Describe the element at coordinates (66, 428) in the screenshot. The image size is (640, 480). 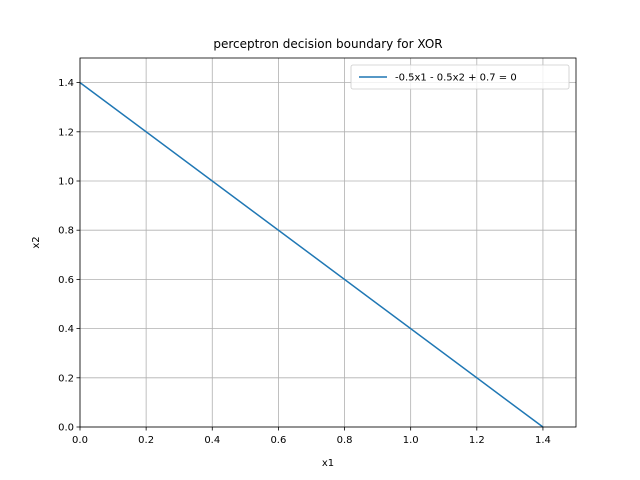
I see `y-tick-label: 0.0` at that location.